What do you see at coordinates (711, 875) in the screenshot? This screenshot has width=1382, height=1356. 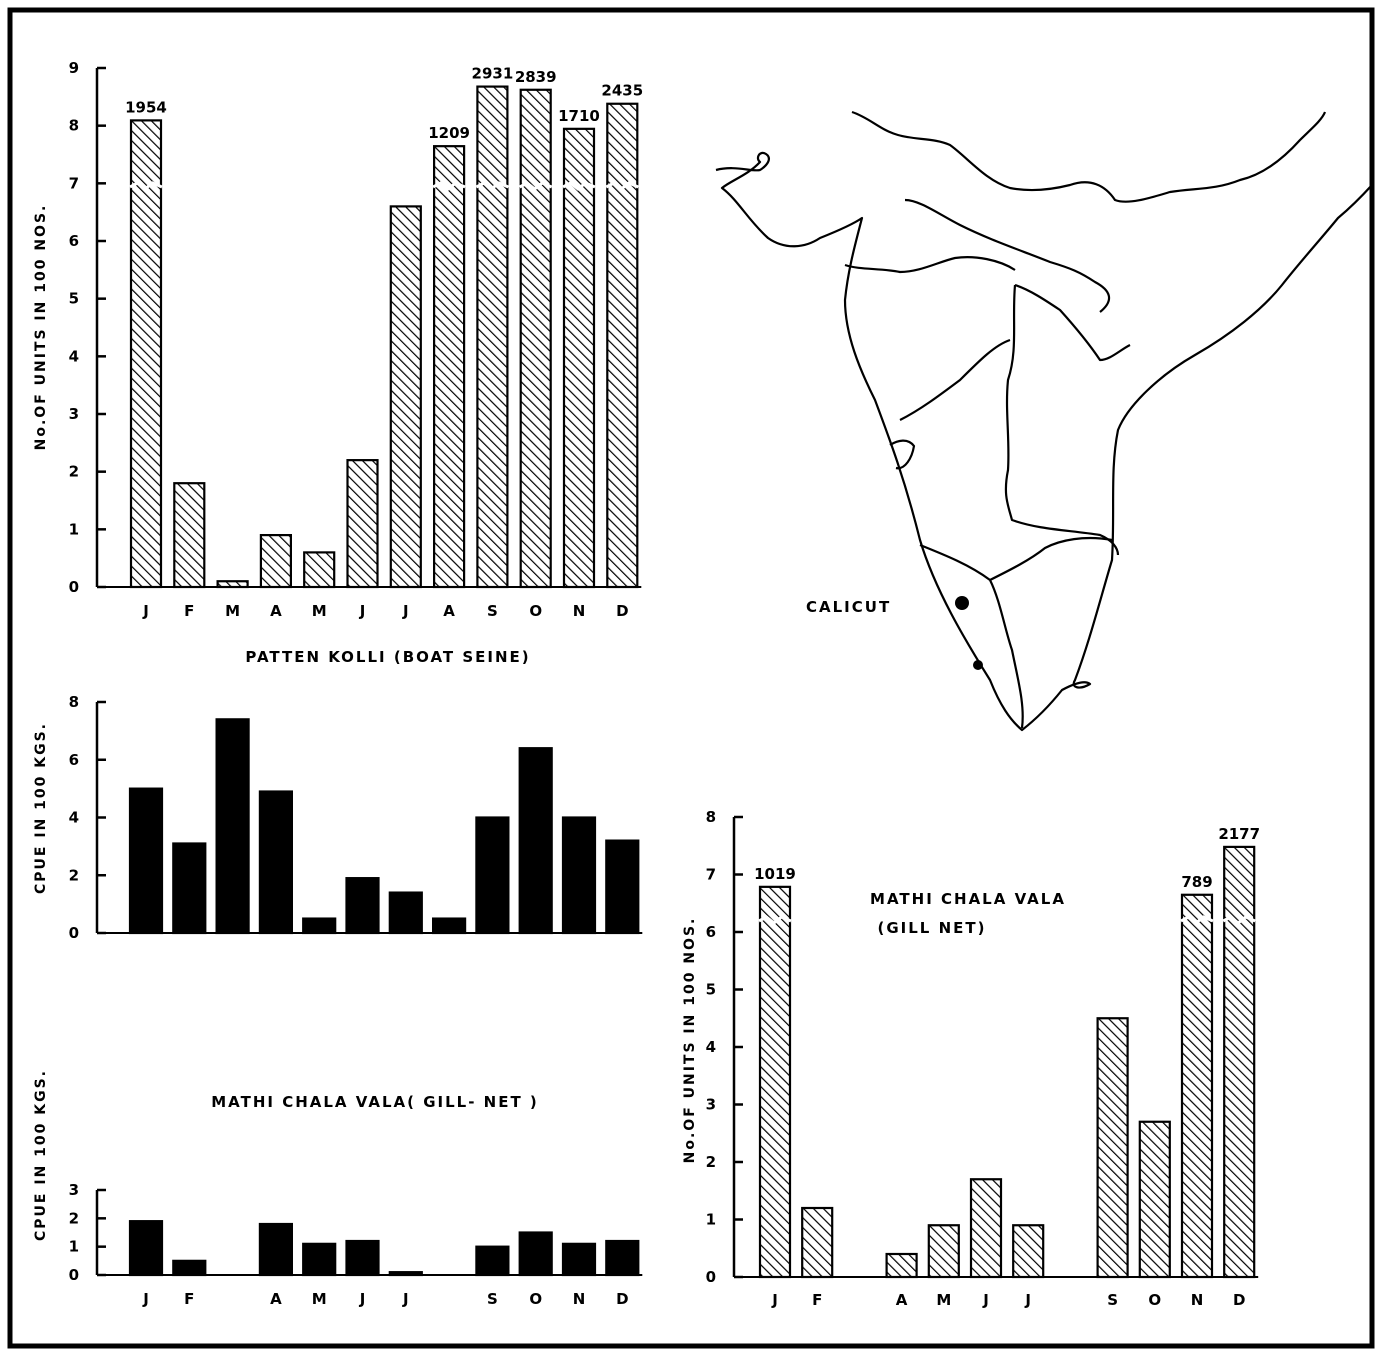 I see `y-tick-label: 7` at bounding box center [711, 875].